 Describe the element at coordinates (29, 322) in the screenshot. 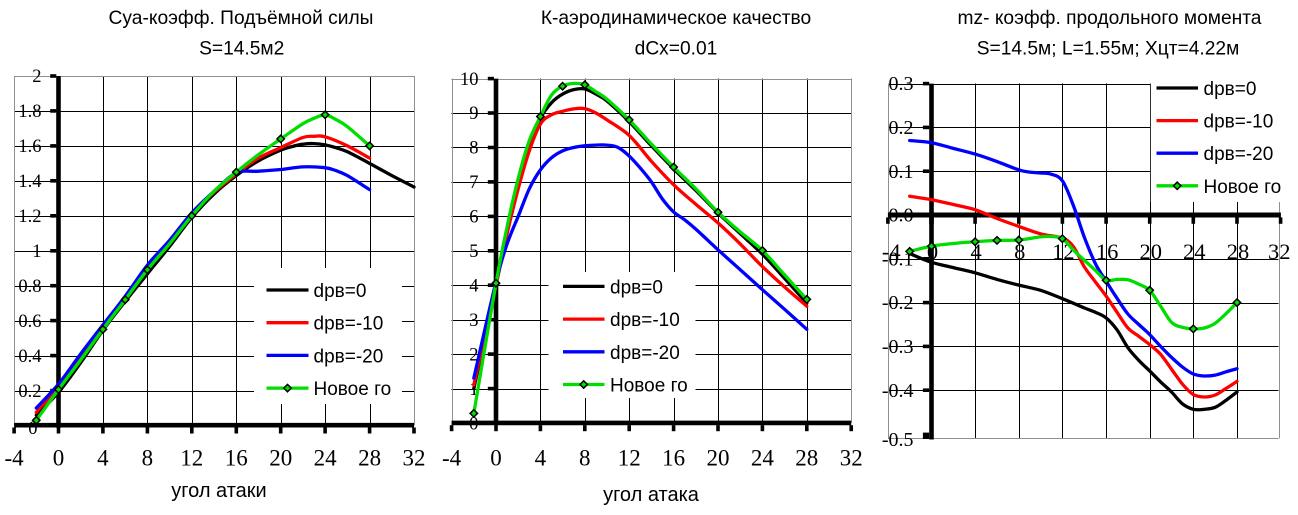

I see `svg-text: 0.6` at that location.